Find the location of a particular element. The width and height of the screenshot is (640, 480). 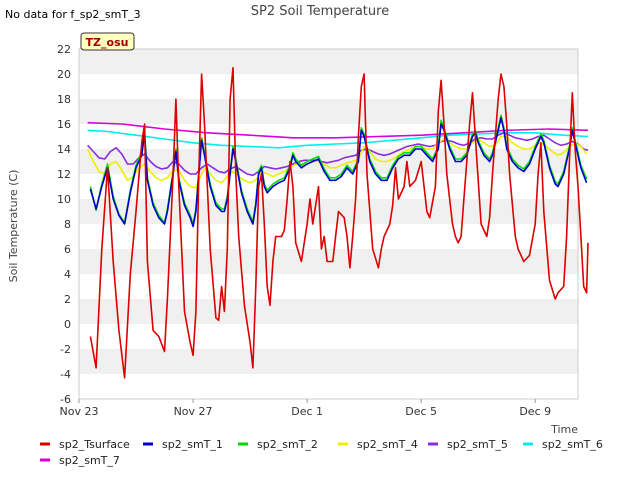

y-tick-label: 10 is located at coordinates (64, 199).